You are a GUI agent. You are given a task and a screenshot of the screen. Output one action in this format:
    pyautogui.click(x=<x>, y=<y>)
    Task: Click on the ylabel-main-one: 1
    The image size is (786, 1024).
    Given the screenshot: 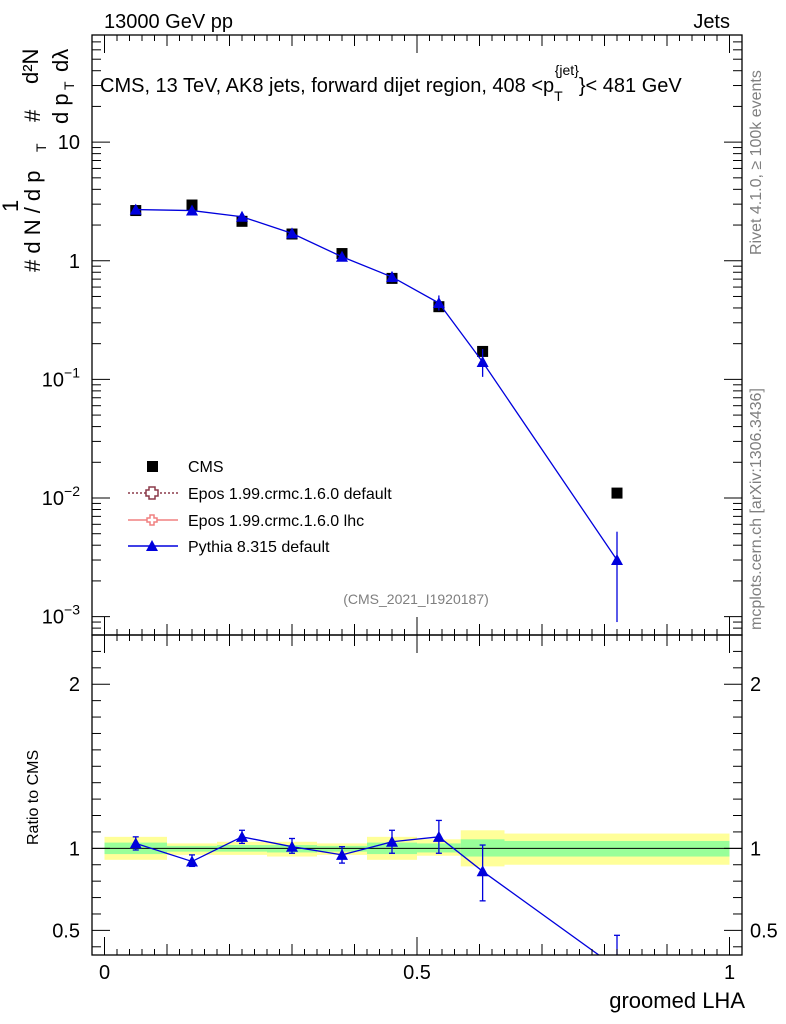 What is the action you would take?
    pyautogui.click(x=11, y=206)
    